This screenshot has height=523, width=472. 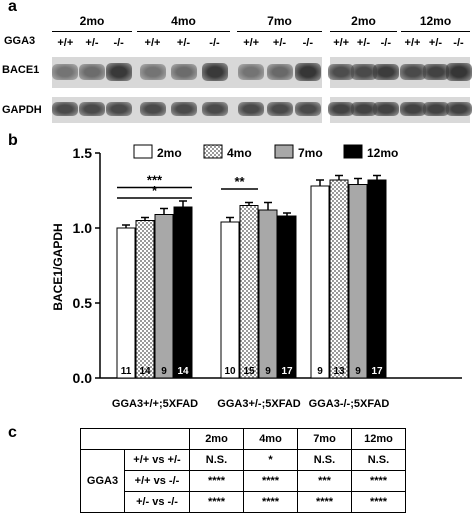 I want to click on significance-label: ***, so click(x=155, y=180).